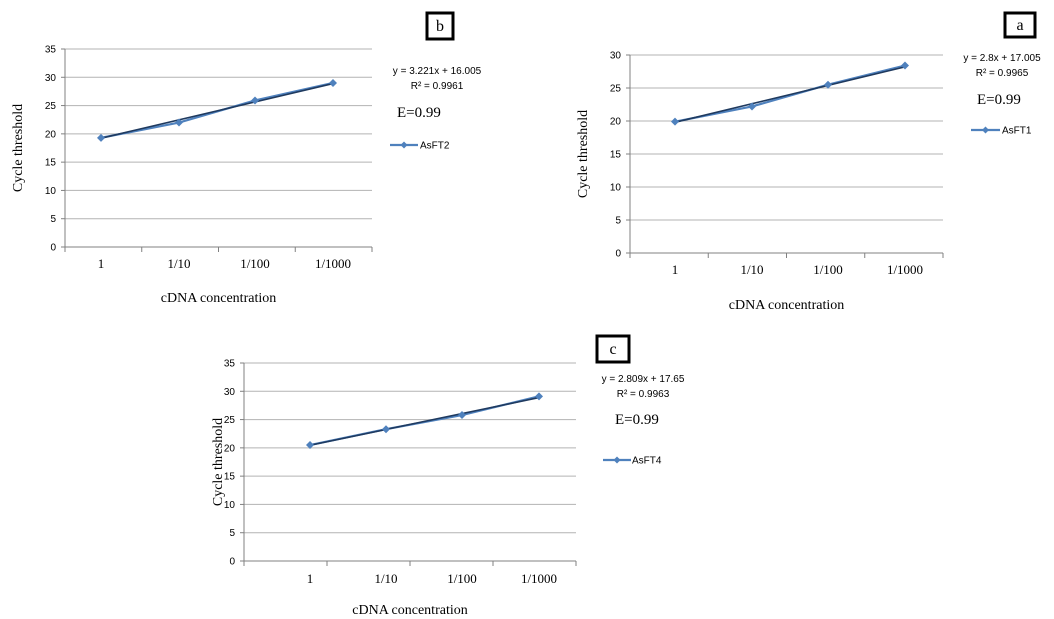 The height and width of the screenshot is (619, 1054). Describe the element at coordinates (647, 461) in the screenshot. I see `legend-label: AsFT4` at that location.